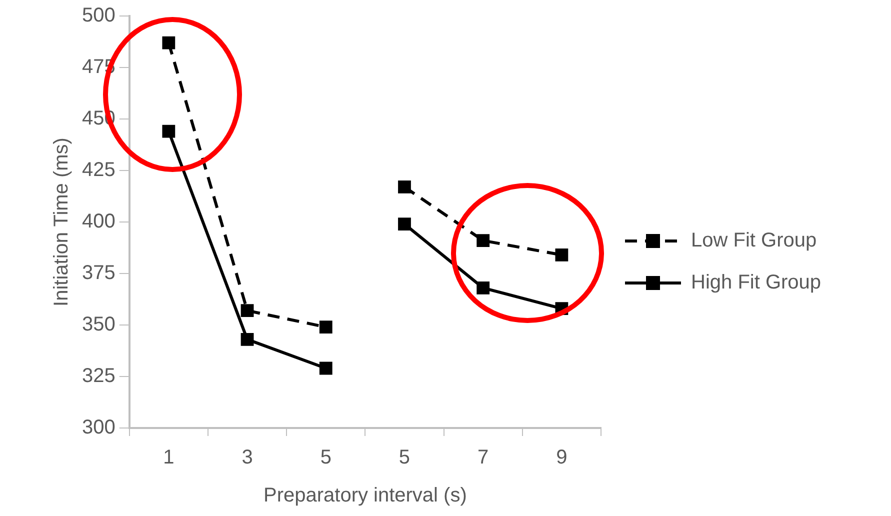  What do you see at coordinates (483, 457) in the screenshot?
I see `x-tick-label: 7` at bounding box center [483, 457].